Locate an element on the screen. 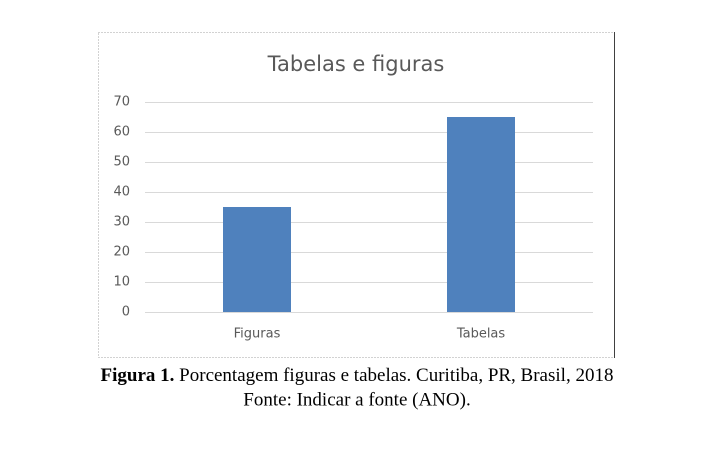 The width and height of the screenshot is (718, 457). x-tick-label: Figuras is located at coordinates (257, 334).